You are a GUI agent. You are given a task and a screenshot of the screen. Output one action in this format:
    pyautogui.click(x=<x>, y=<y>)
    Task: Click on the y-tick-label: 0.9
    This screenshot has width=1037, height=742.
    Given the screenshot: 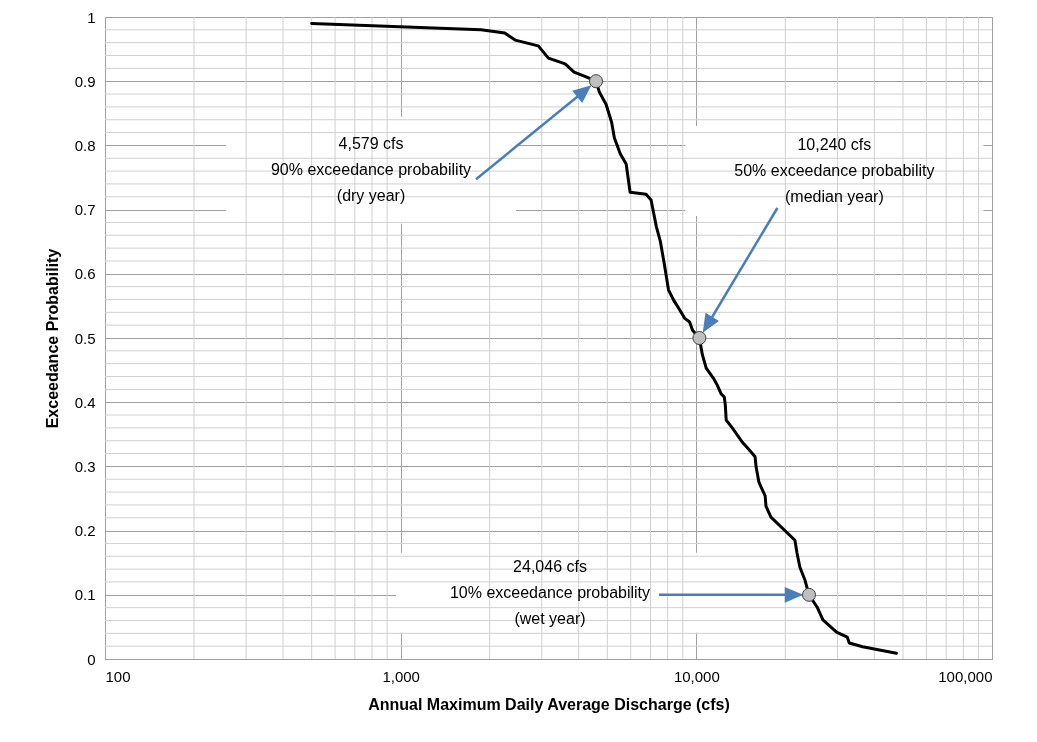 What is the action you would take?
    pyautogui.click(x=85, y=81)
    